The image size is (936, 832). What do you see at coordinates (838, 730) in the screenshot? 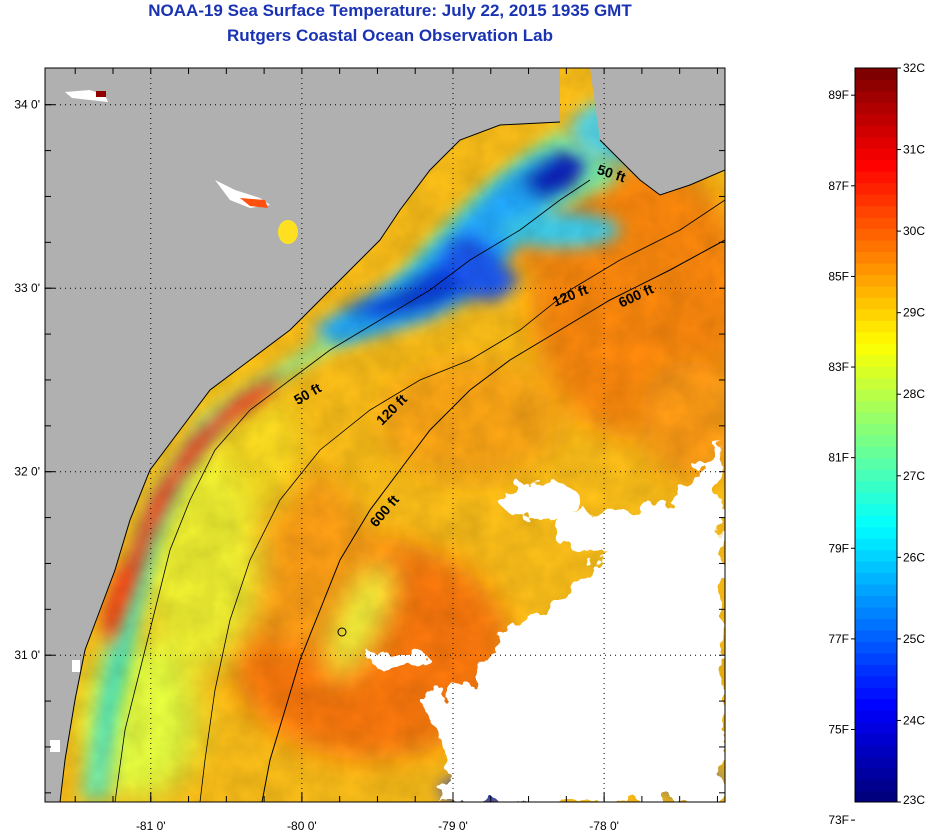
I see `fahrenheit-label: 75F` at bounding box center [838, 730].